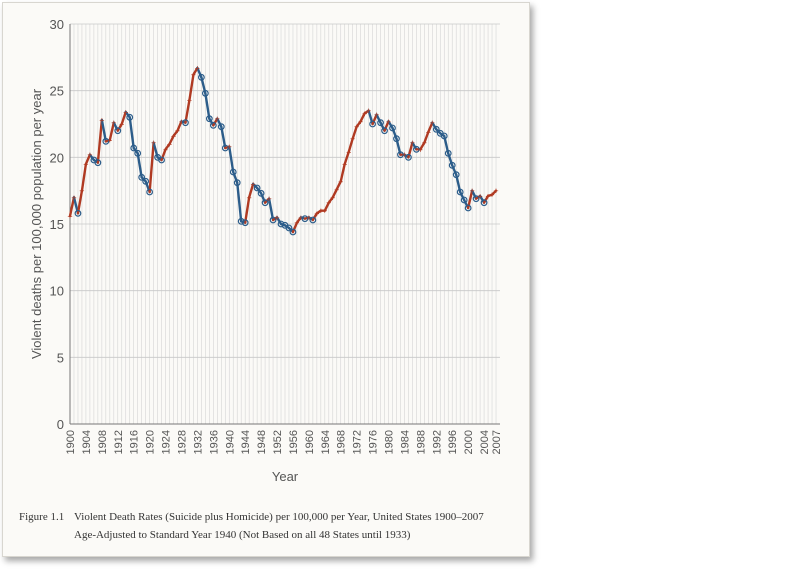  Describe the element at coordinates (57, 291) in the screenshot. I see `y-tick-label: 10` at that location.